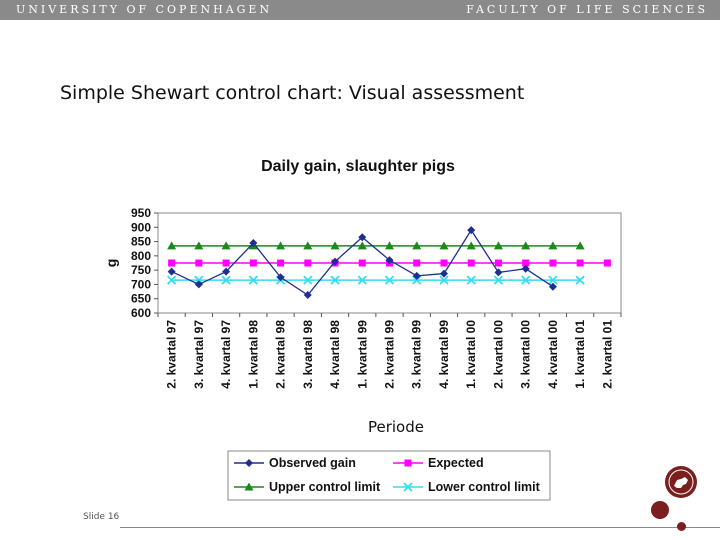 The image size is (720, 540). Describe the element at coordinates (172, 354) in the screenshot. I see `x-tick-label: 2. kvartal 97` at that location.